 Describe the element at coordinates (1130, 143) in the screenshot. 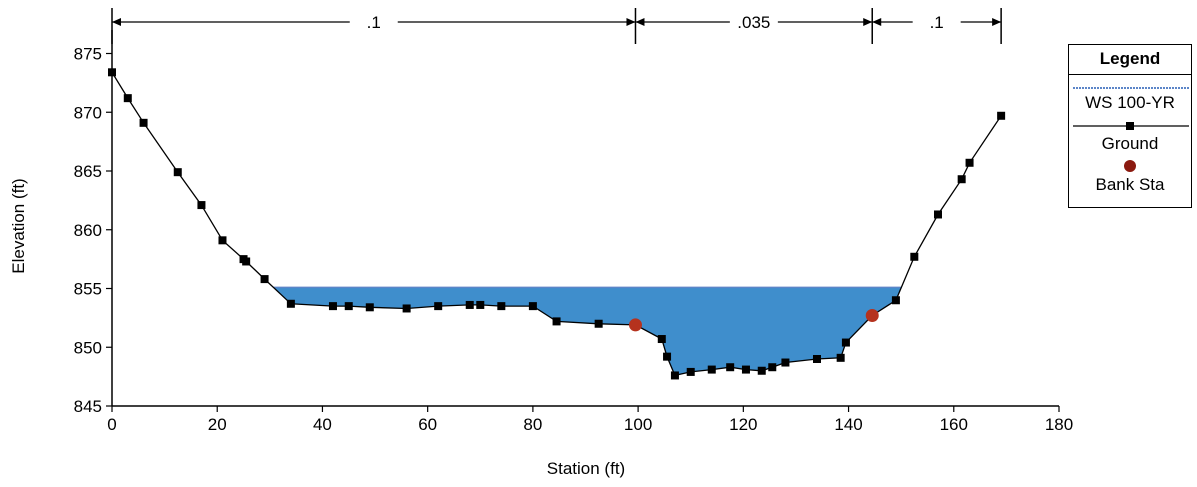

I see `legend-ground-label: Ground` at that location.